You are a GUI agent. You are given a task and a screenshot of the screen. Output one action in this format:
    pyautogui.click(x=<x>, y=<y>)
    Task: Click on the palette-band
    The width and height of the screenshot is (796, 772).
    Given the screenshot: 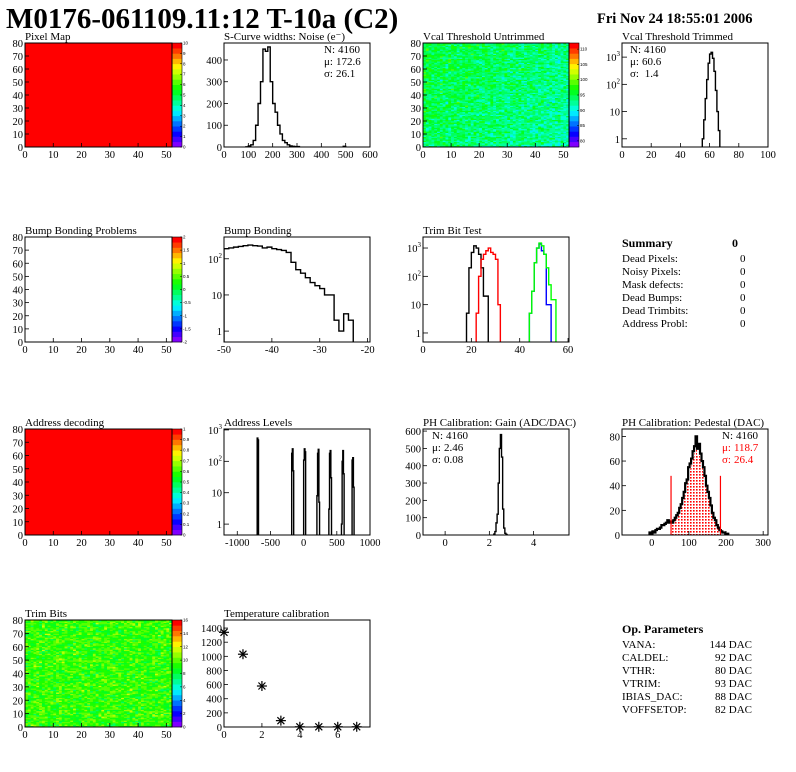 What is the action you would take?
    pyautogui.click(x=177, y=287)
    